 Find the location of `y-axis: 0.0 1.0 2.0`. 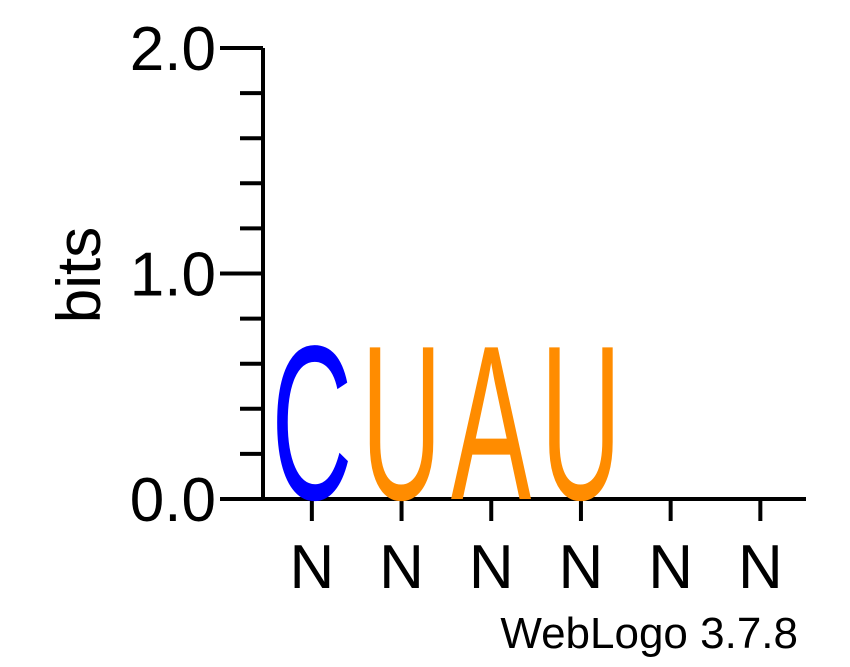

y-axis: 0.0 1.0 2.0 is located at coordinates (197, 275).